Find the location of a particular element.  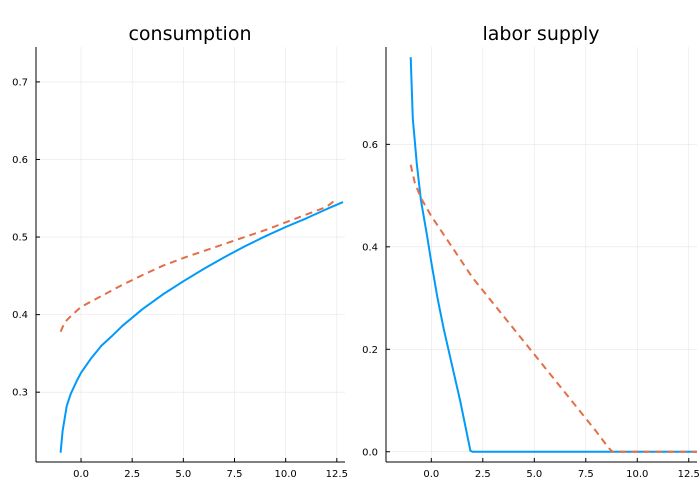

labor-supply-y-tick-label: 0.2 is located at coordinates (370, 350).